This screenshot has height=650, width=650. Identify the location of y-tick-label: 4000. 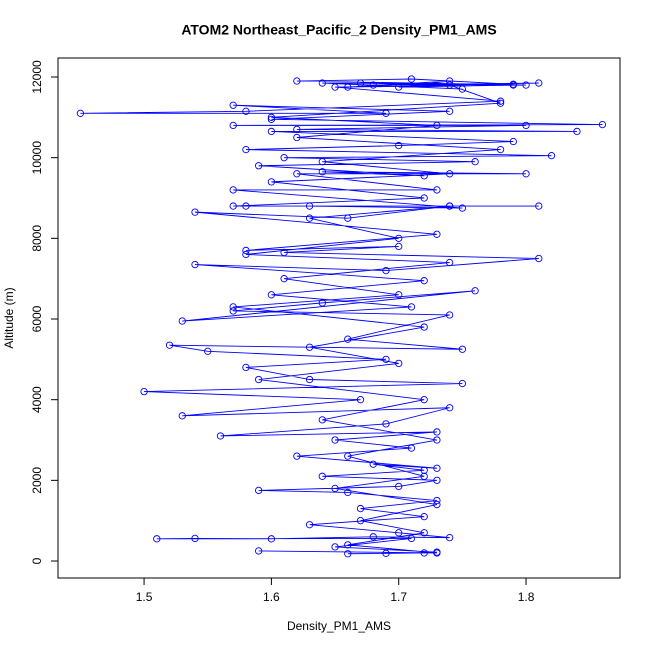
(37, 399).